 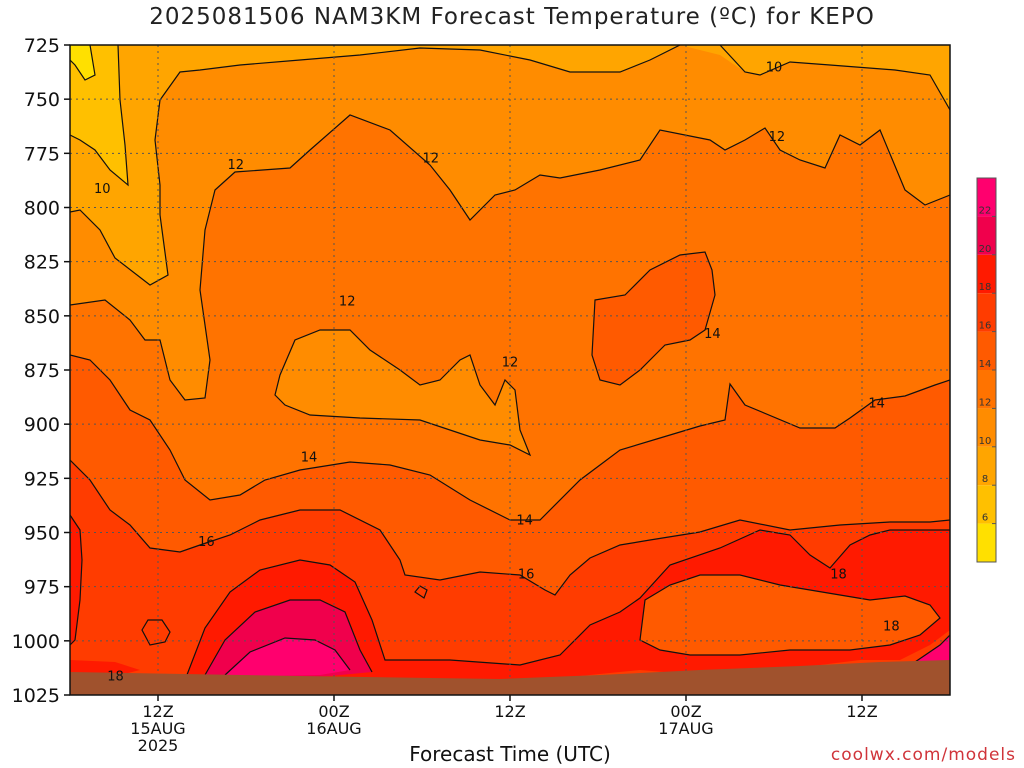 What do you see at coordinates (510, 677) in the screenshot?
I see `ground-terrain` at bounding box center [510, 677].